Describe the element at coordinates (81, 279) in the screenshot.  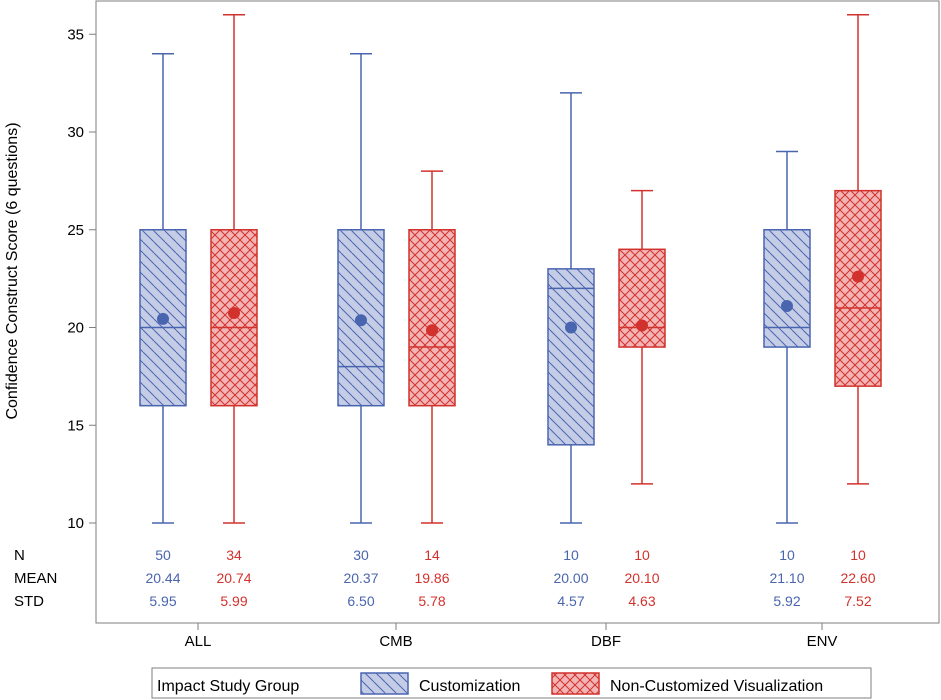
I see `y-axis: 10 15 20 25 30 35` at that location.